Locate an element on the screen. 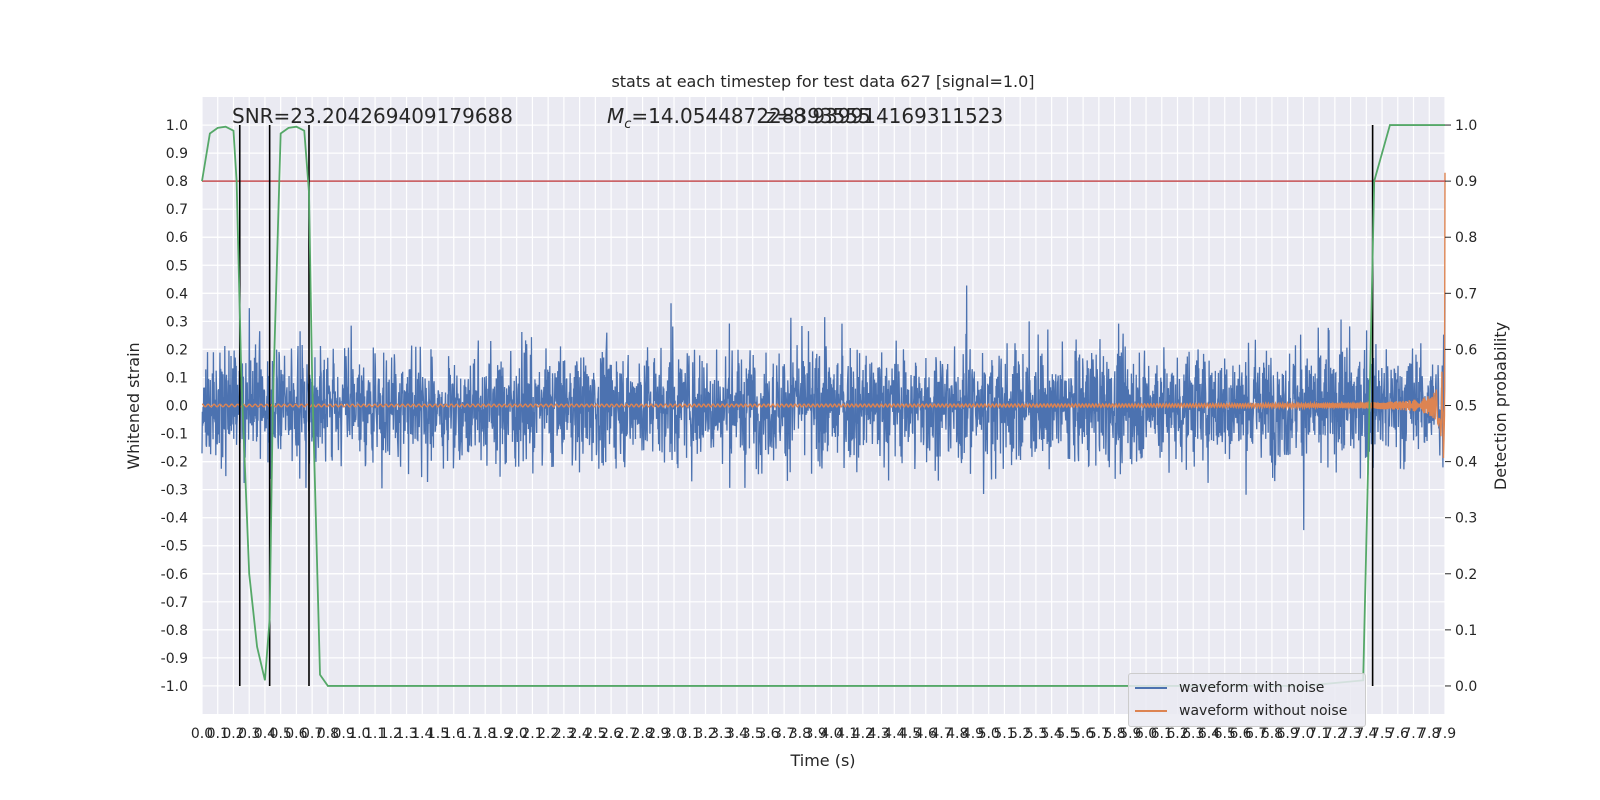 The height and width of the screenshot is (800, 1600). x-tick-label: 2.7 is located at coordinates (627, 734).